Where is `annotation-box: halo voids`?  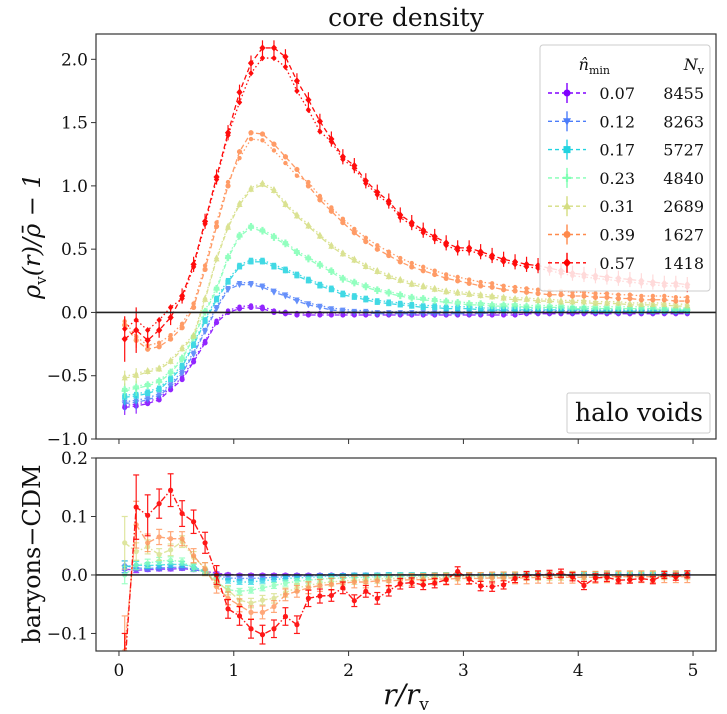 annotation-box: halo voids is located at coordinates (638, 413).